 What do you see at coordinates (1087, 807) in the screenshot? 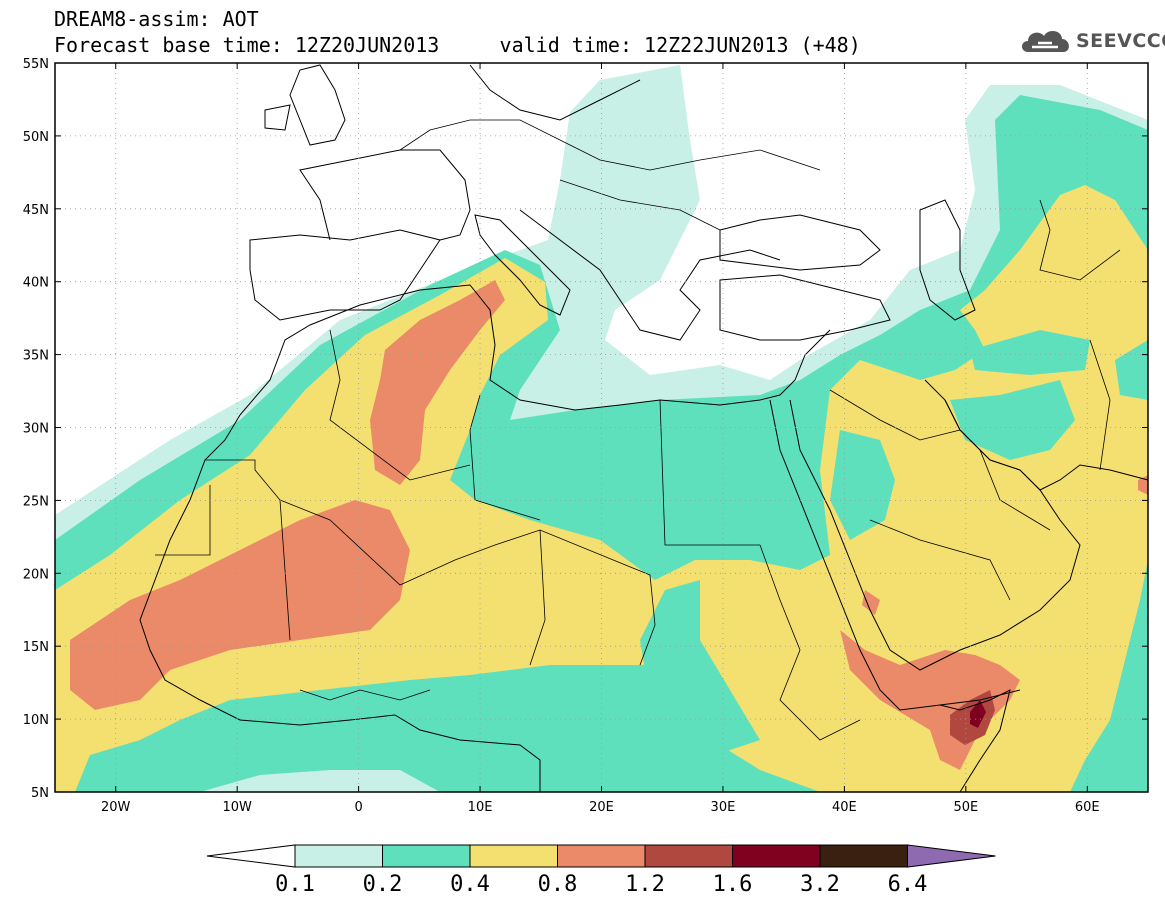
I see `lon-tick-label: 60E` at bounding box center [1087, 807].